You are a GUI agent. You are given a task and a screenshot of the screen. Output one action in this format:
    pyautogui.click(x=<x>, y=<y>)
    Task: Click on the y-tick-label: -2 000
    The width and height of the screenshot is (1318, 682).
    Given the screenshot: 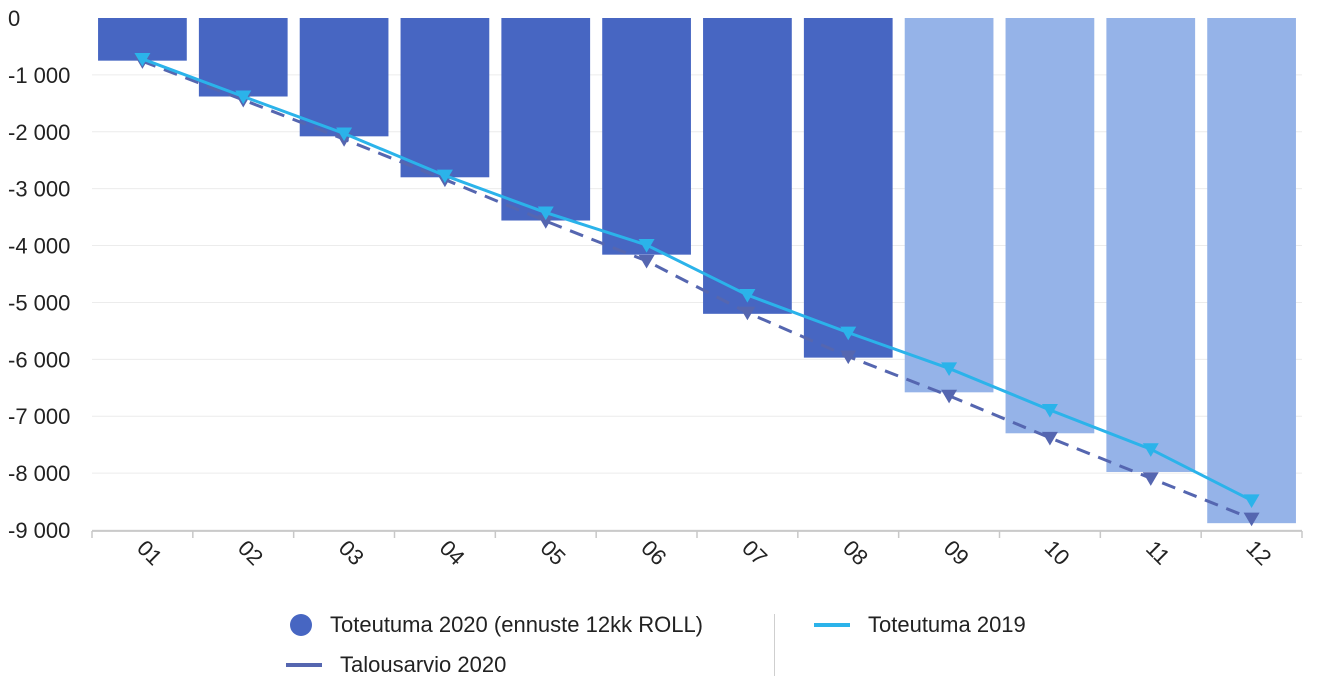 What is the action you would take?
    pyautogui.click(x=39, y=132)
    